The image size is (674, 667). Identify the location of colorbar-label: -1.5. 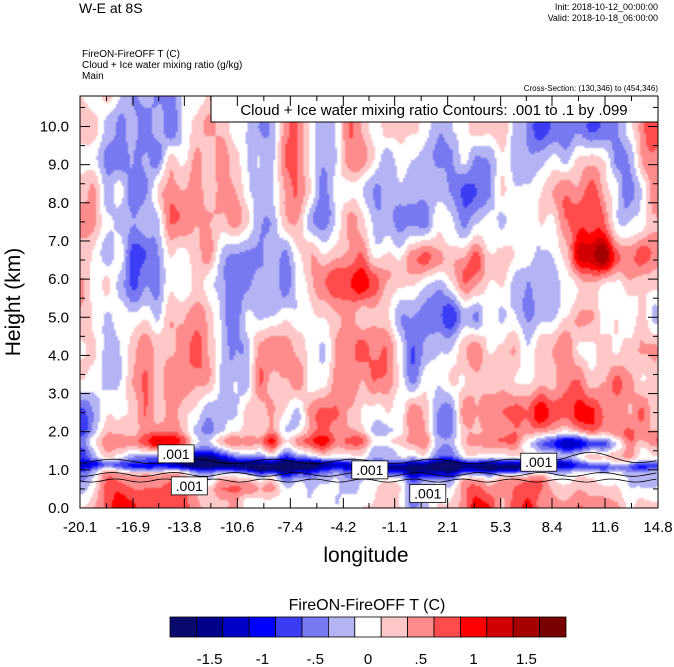
(210, 659).